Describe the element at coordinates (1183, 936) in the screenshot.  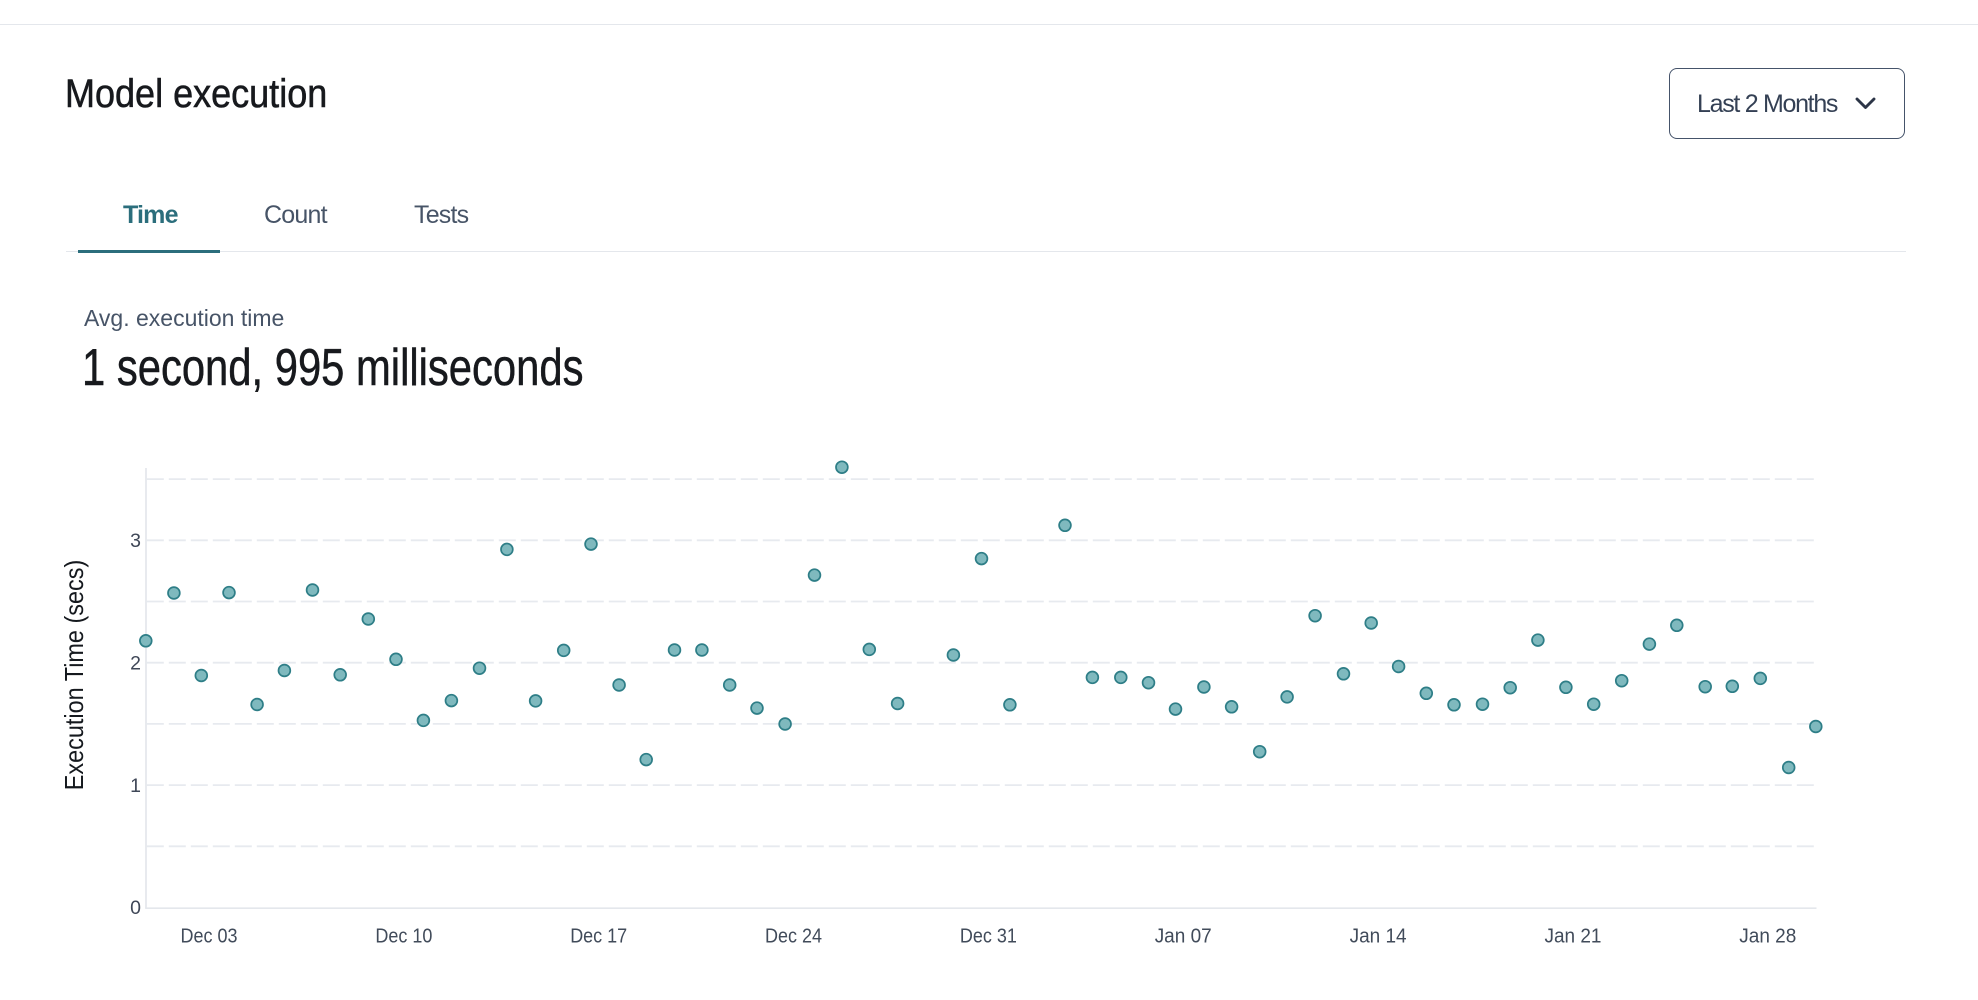
I see `svg-text: Jan 07` at that location.